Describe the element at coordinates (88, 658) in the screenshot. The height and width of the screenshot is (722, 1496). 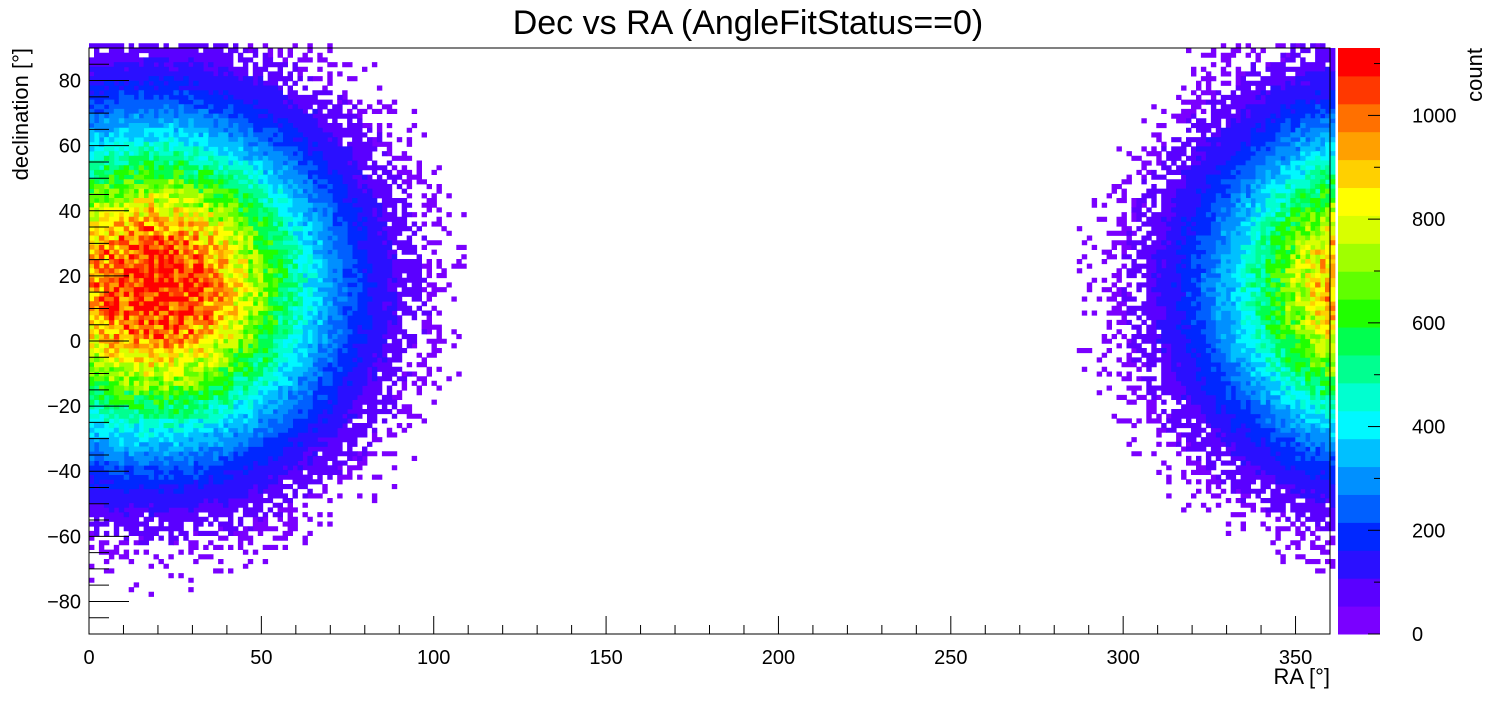
I see `x-tick-label: 0` at that location.